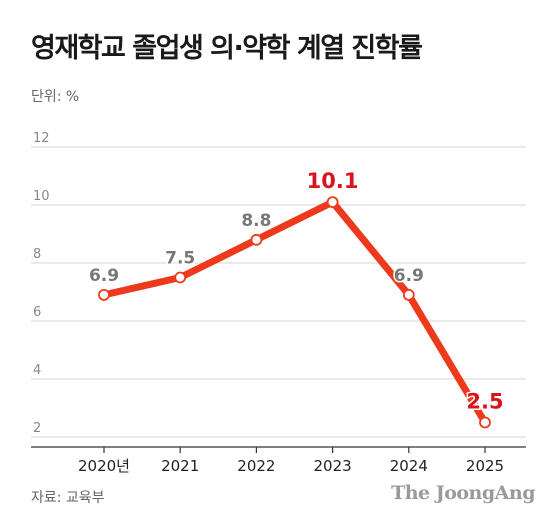 Image resolution: width=559 pixels, height=530 pixels. I want to click on y-axis-ticks: 2 4 6 8 10 12, so click(41, 283).